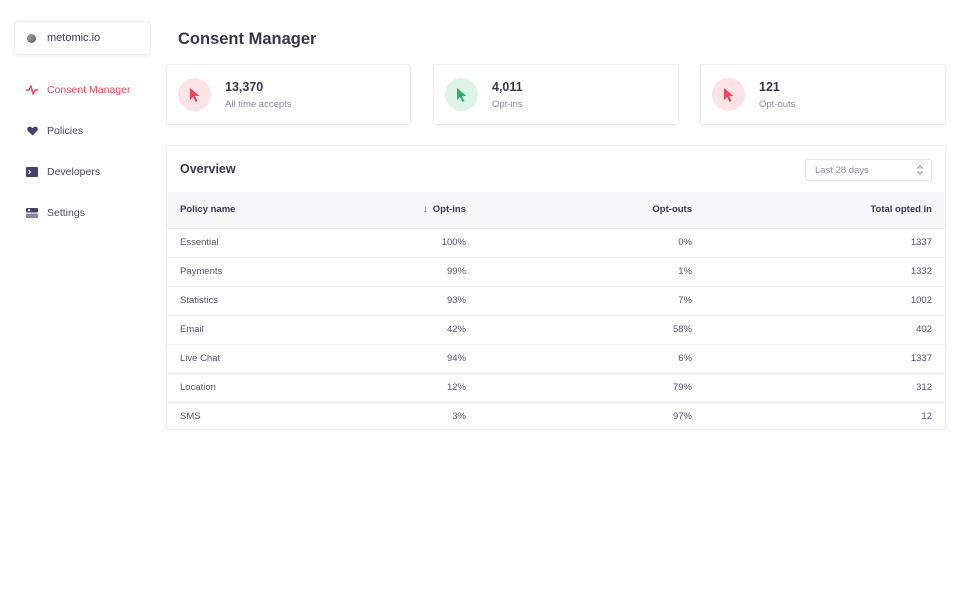 This screenshot has width=960, height=613. What do you see at coordinates (32, 213) in the screenshot?
I see `toggle-icon` at bounding box center [32, 213].